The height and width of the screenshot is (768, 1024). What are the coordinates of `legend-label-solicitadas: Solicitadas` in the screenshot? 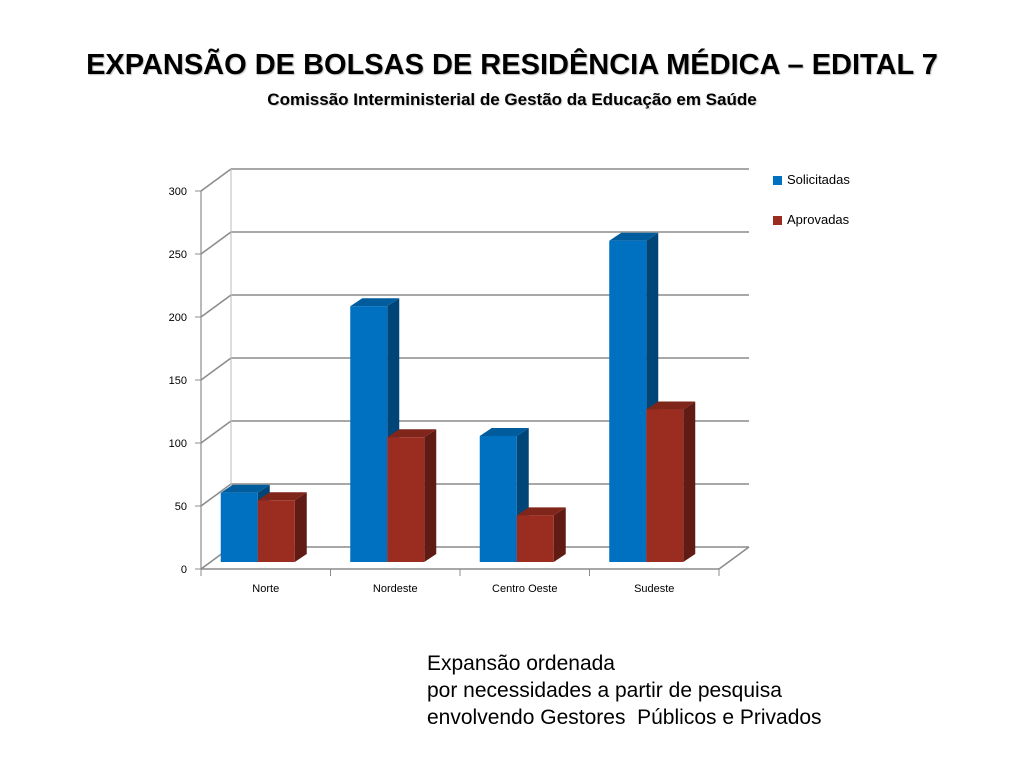 It's located at (818, 179).